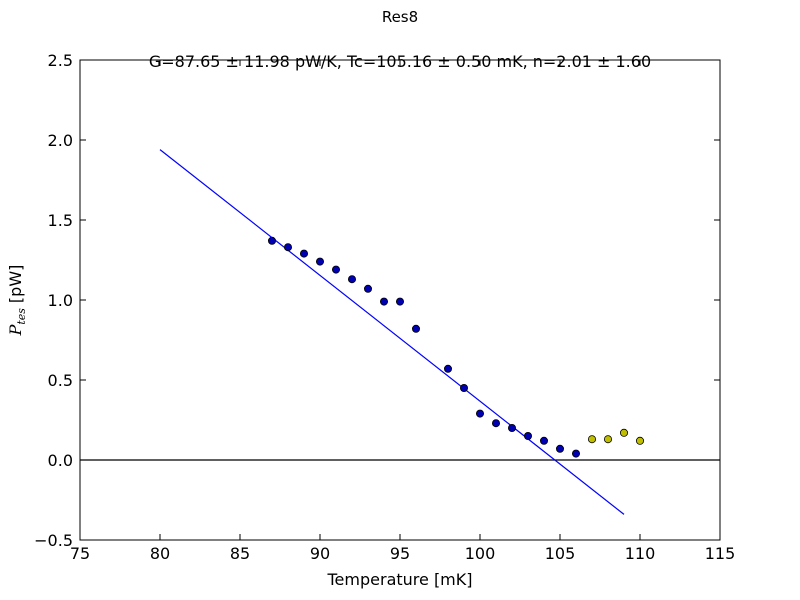 The height and width of the screenshot is (600, 800). Describe the element at coordinates (15, 330) in the screenshot. I see `y-axis-label-main: P` at that location.